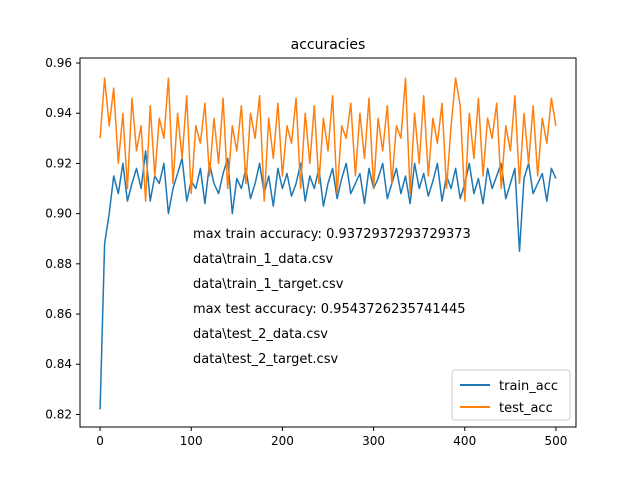 The height and width of the screenshot is (480, 640). What do you see at coordinates (265, 359) in the screenshot?
I see `annotation-test-target: data\test_2_target.csv` at bounding box center [265, 359].